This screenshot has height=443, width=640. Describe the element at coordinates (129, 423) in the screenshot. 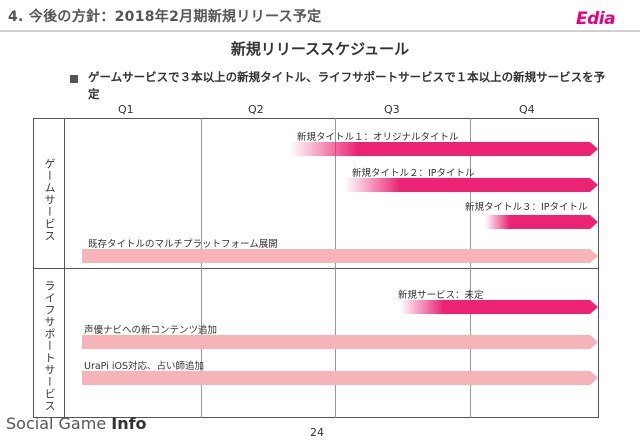

I see `footer-brand-bold: Info` at that location.